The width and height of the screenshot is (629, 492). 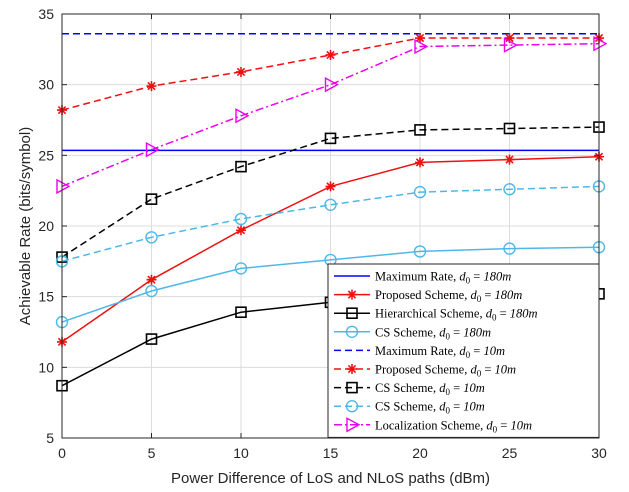 What do you see at coordinates (46, 155) in the screenshot?
I see `y-tick-label: 25` at bounding box center [46, 155].